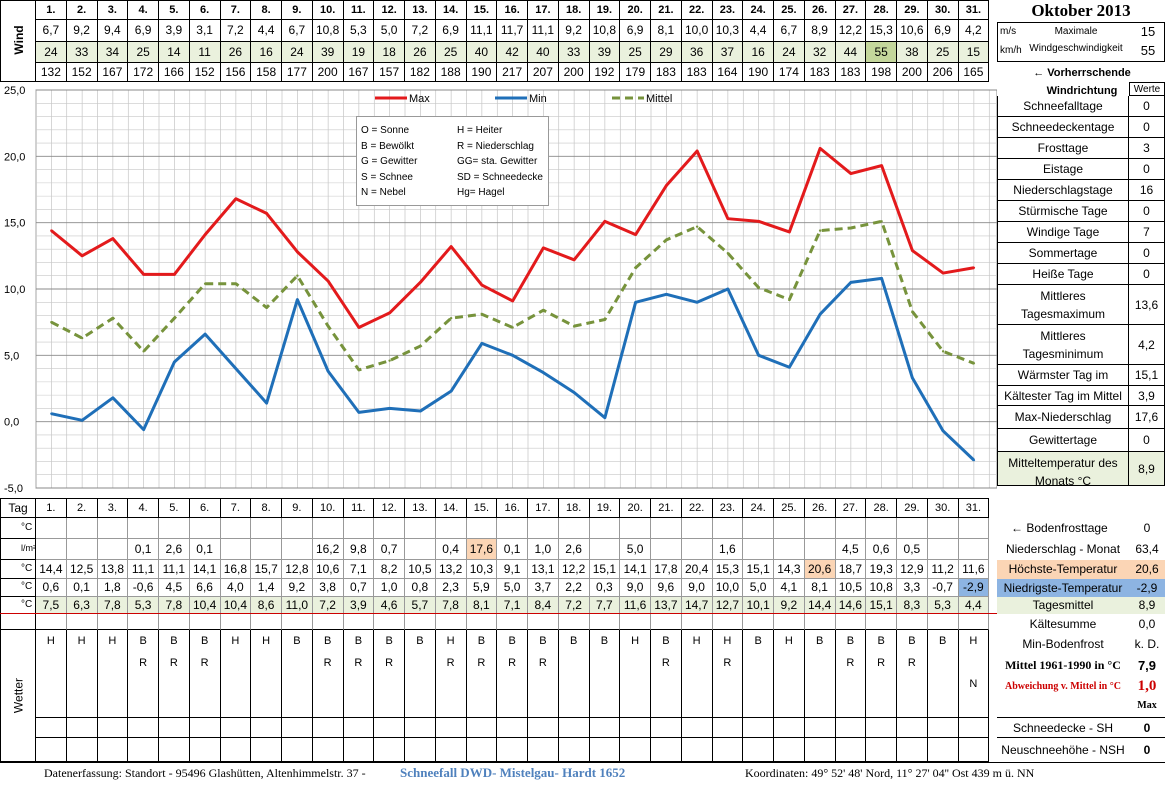  I want to click on stat-label: Frosttage, so click(1063, 148).